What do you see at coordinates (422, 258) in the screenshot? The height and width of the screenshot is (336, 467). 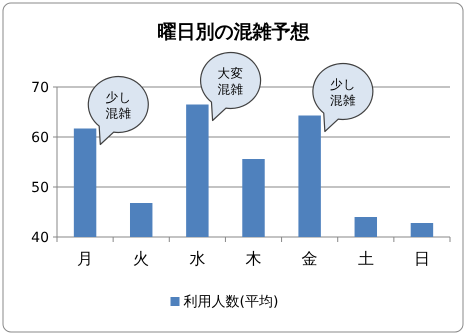 I see `xtick: 日` at bounding box center [422, 258].